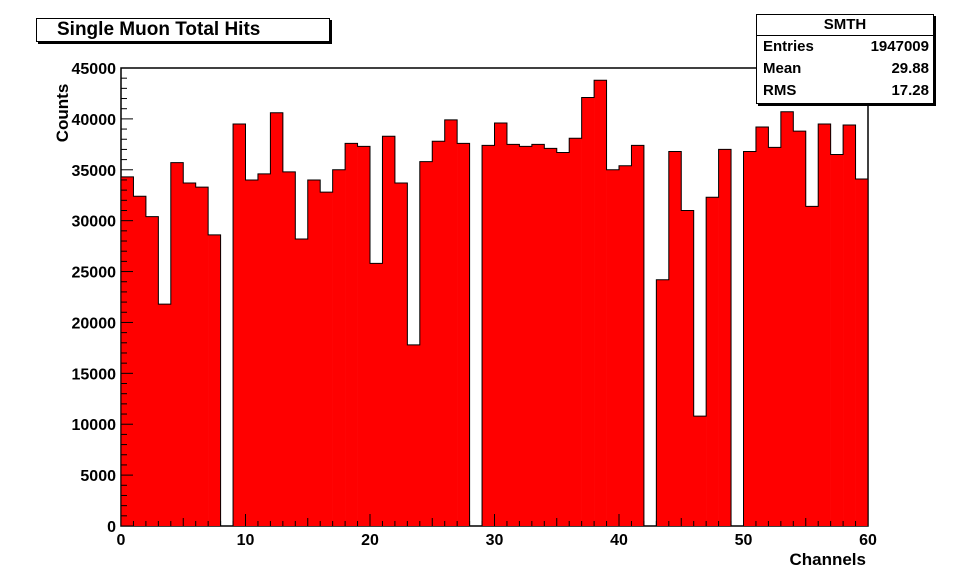 This screenshot has height=577, width=961. What do you see at coordinates (495, 540) in the screenshot?
I see `x-tick-label: 30` at bounding box center [495, 540].